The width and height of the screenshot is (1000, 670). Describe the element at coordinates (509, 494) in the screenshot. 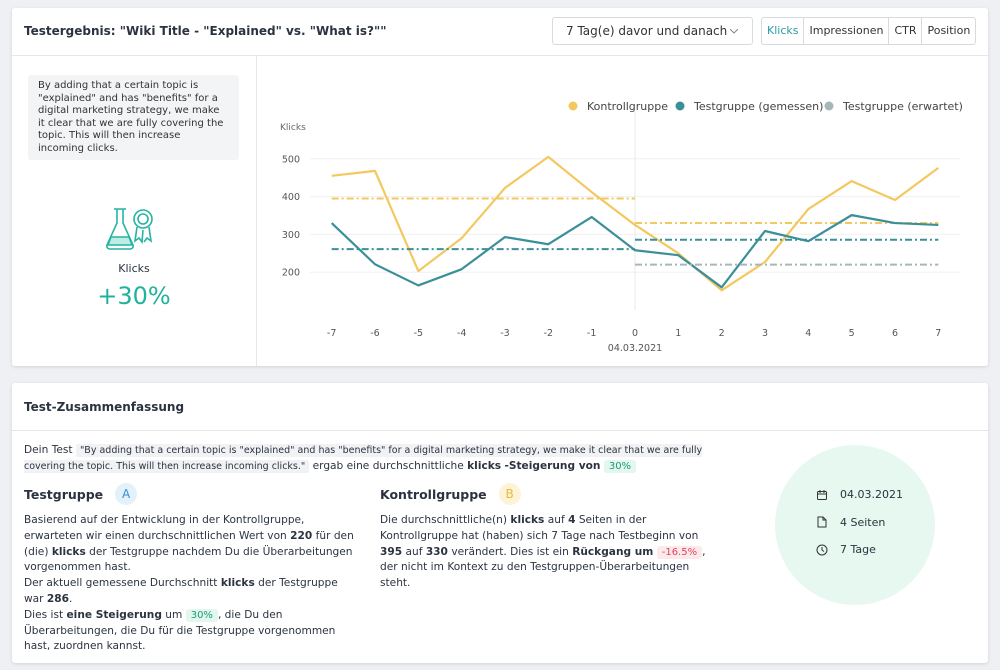

I see `badge: B` at that location.